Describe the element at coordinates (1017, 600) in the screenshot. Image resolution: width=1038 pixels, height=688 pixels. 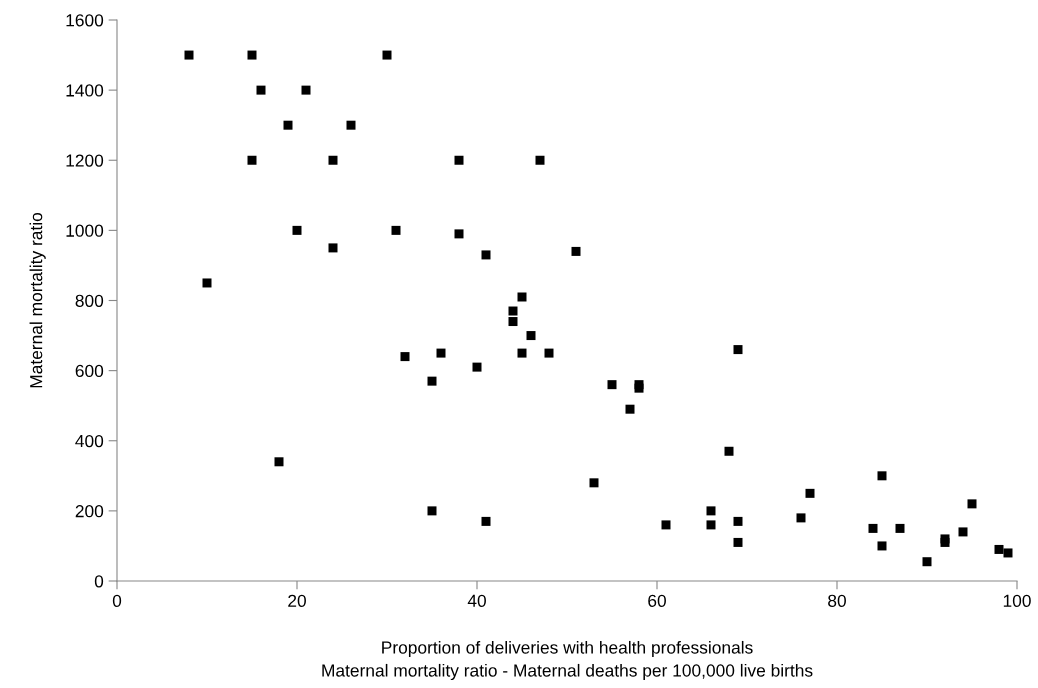
I see `x-tick-label: 100` at that location.